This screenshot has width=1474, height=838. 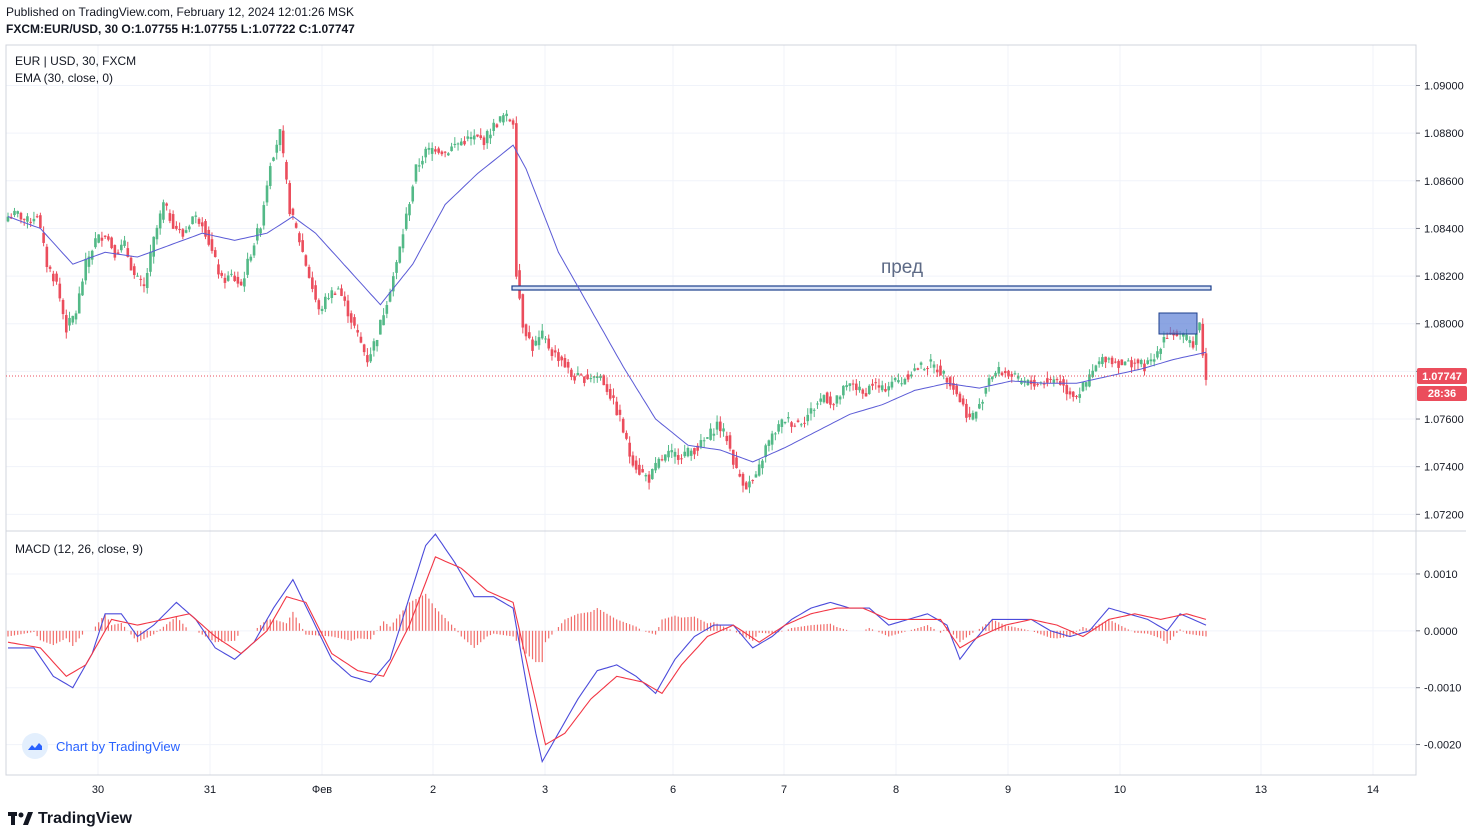 I want to click on tradingview-footer-logo: TradingView, so click(x=70, y=819).